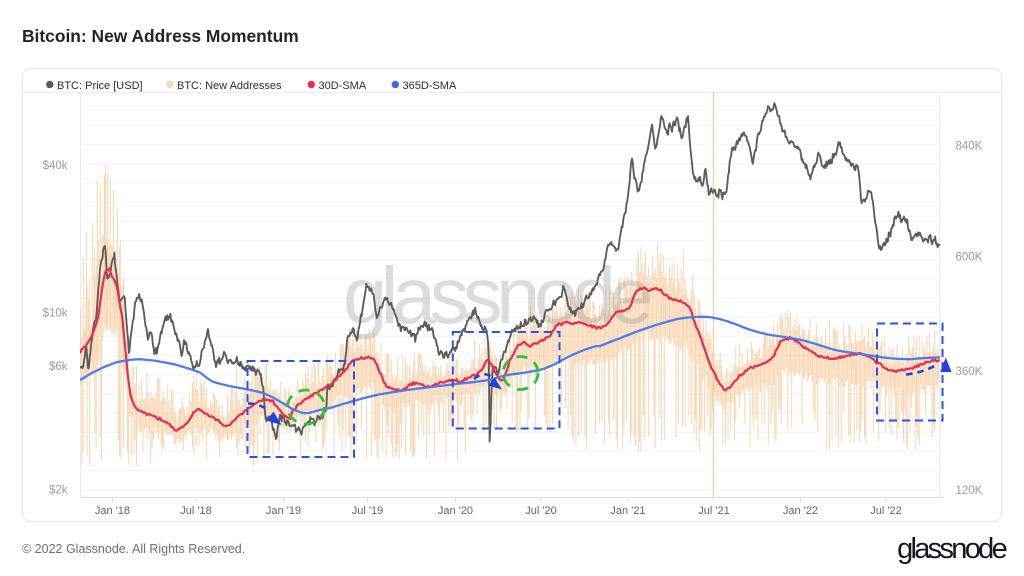 This screenshot has height=576, width=1024. I want to click on svg-text: Jan '20, so click(455, 511).